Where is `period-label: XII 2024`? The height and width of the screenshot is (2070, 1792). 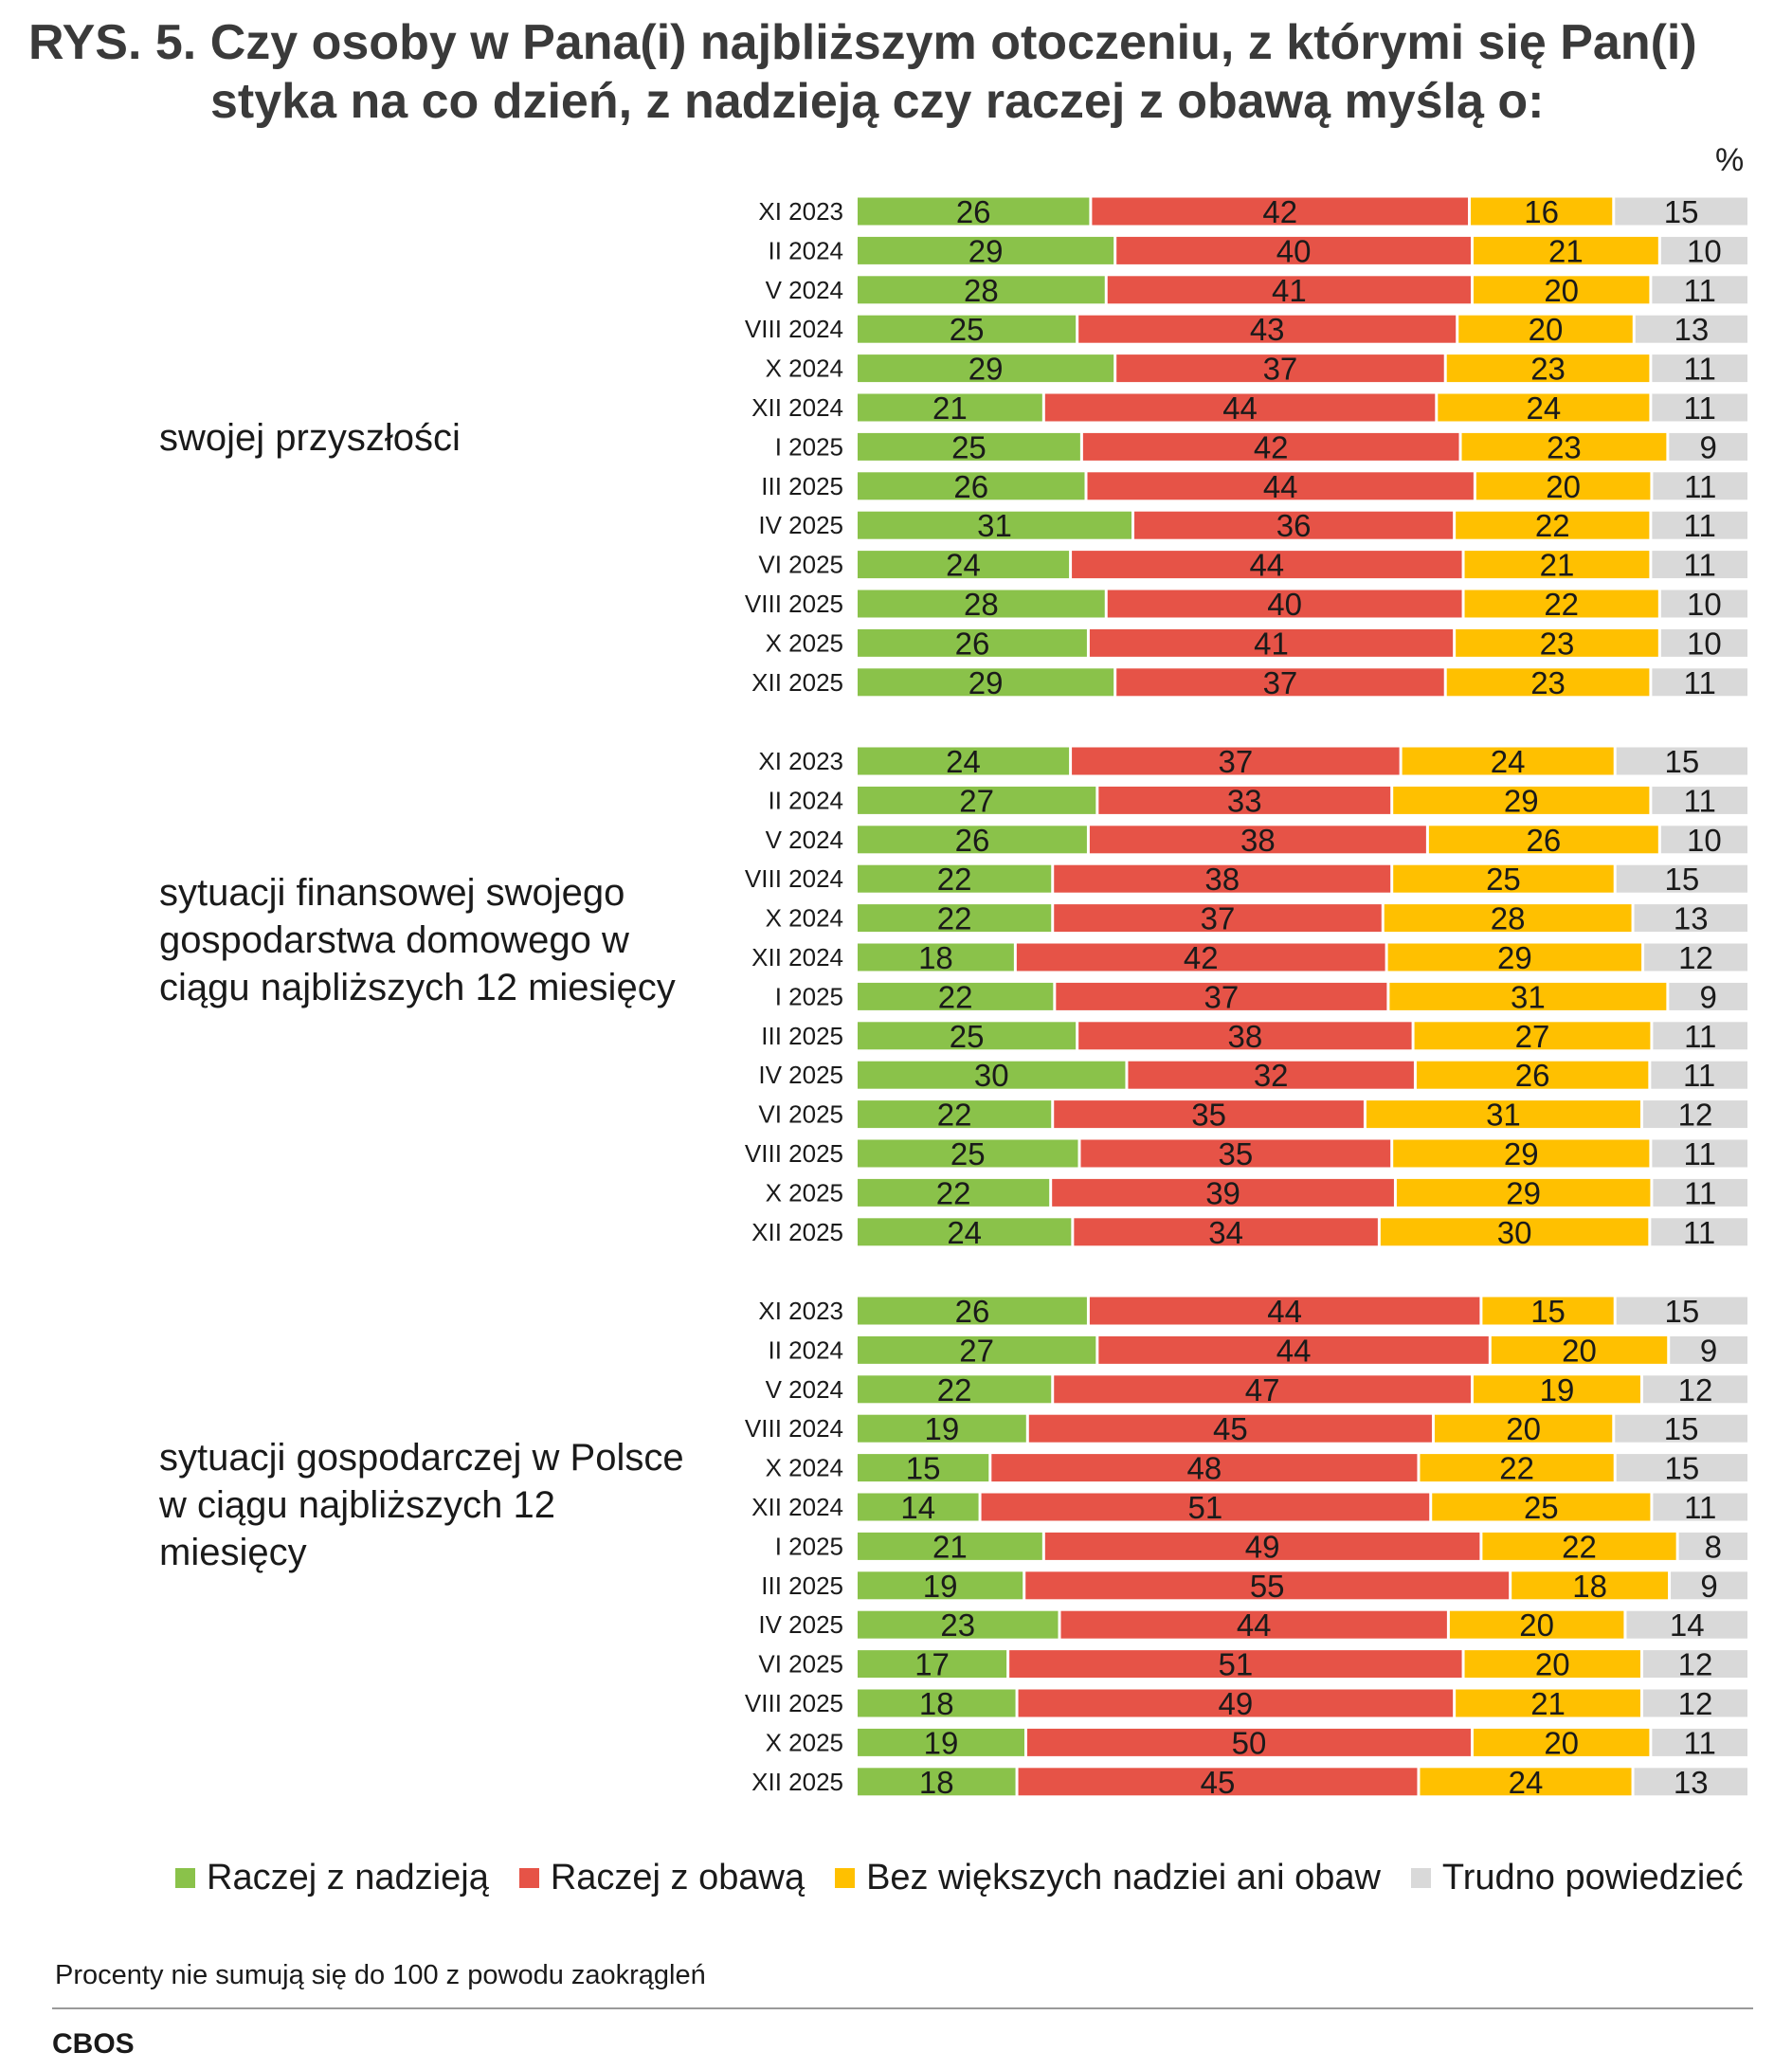 period-label: XII 2024 is located at coordinates (797, 407).